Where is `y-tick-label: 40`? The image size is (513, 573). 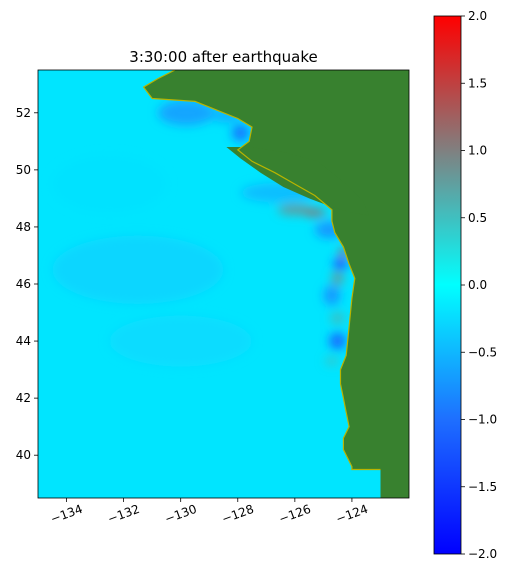
y-tick-label: 40 is located at coordinates (23, 455).